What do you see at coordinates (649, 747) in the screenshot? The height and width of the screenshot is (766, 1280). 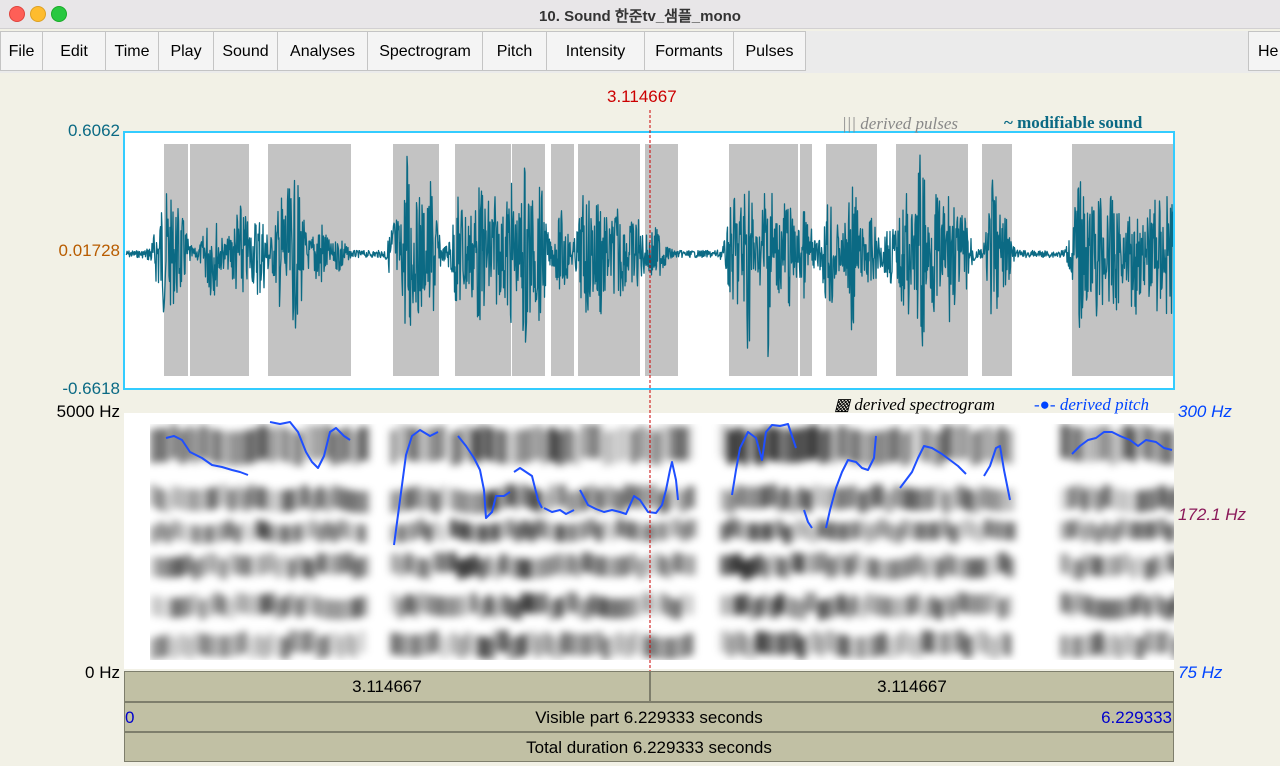 I see `total-duration-bar: Total duration 6.229333 seconds` at bounding box center [649, 747].